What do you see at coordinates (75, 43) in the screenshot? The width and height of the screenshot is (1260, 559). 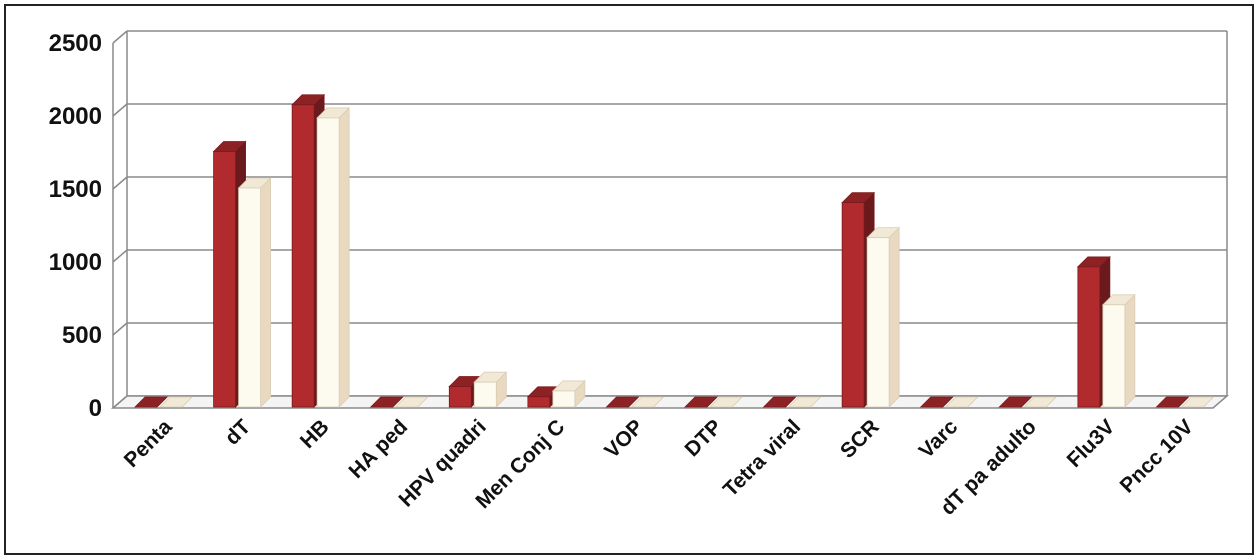 I see `y-tick-label: 2500` at bounding box center [75, 43].